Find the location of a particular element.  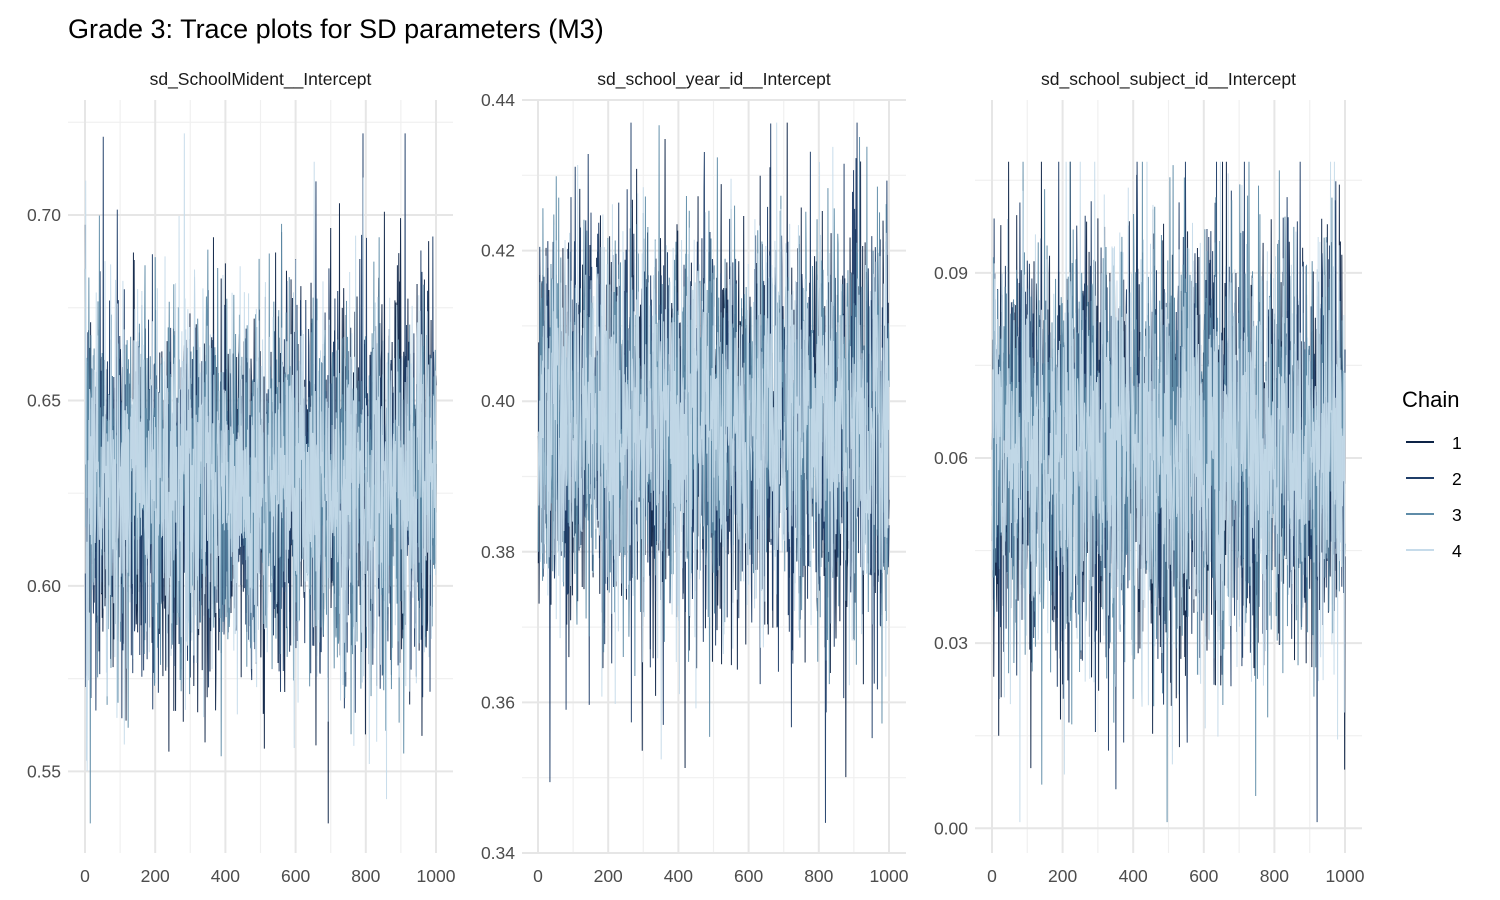

y-tick-label: 0.40 is located at coordinates (498, 401).